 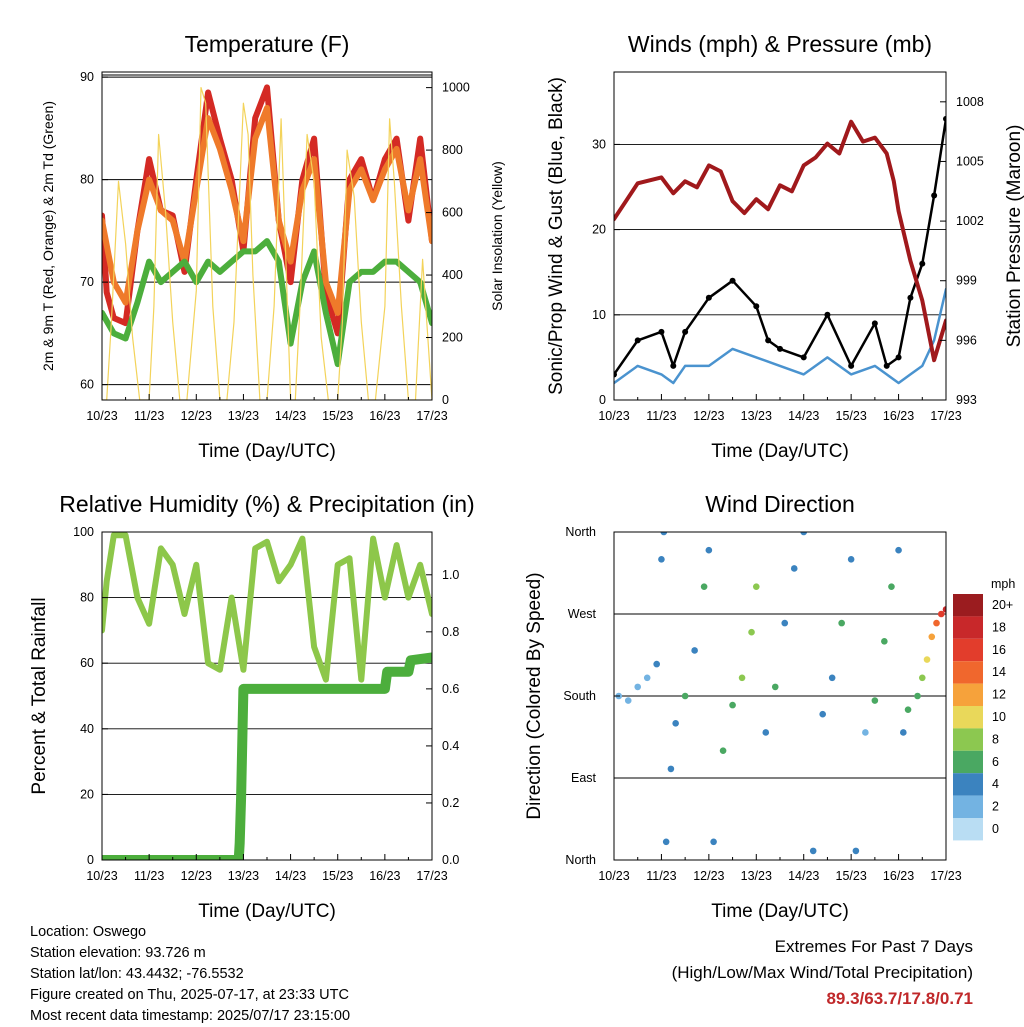 What do you see at coordinates (556, 236) in the screenshot?
I see `y-axis-label: Sonic/Prop Wind & Gust (Blue, Black)` at bounding box center [556, 236].